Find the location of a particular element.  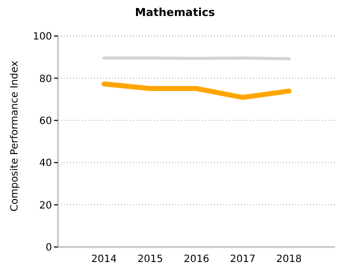

y-tick-label: 100 is located at coordinates (42, 37).